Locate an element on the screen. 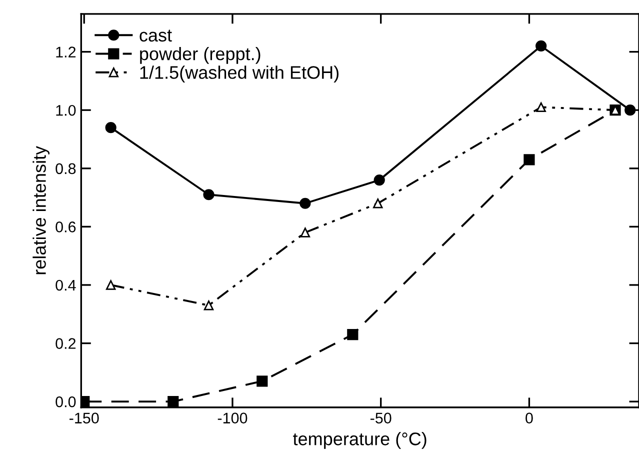 This screenshot has width=639, height=464. y-tick-label: 0.4 is located at coordinates (66, 285).